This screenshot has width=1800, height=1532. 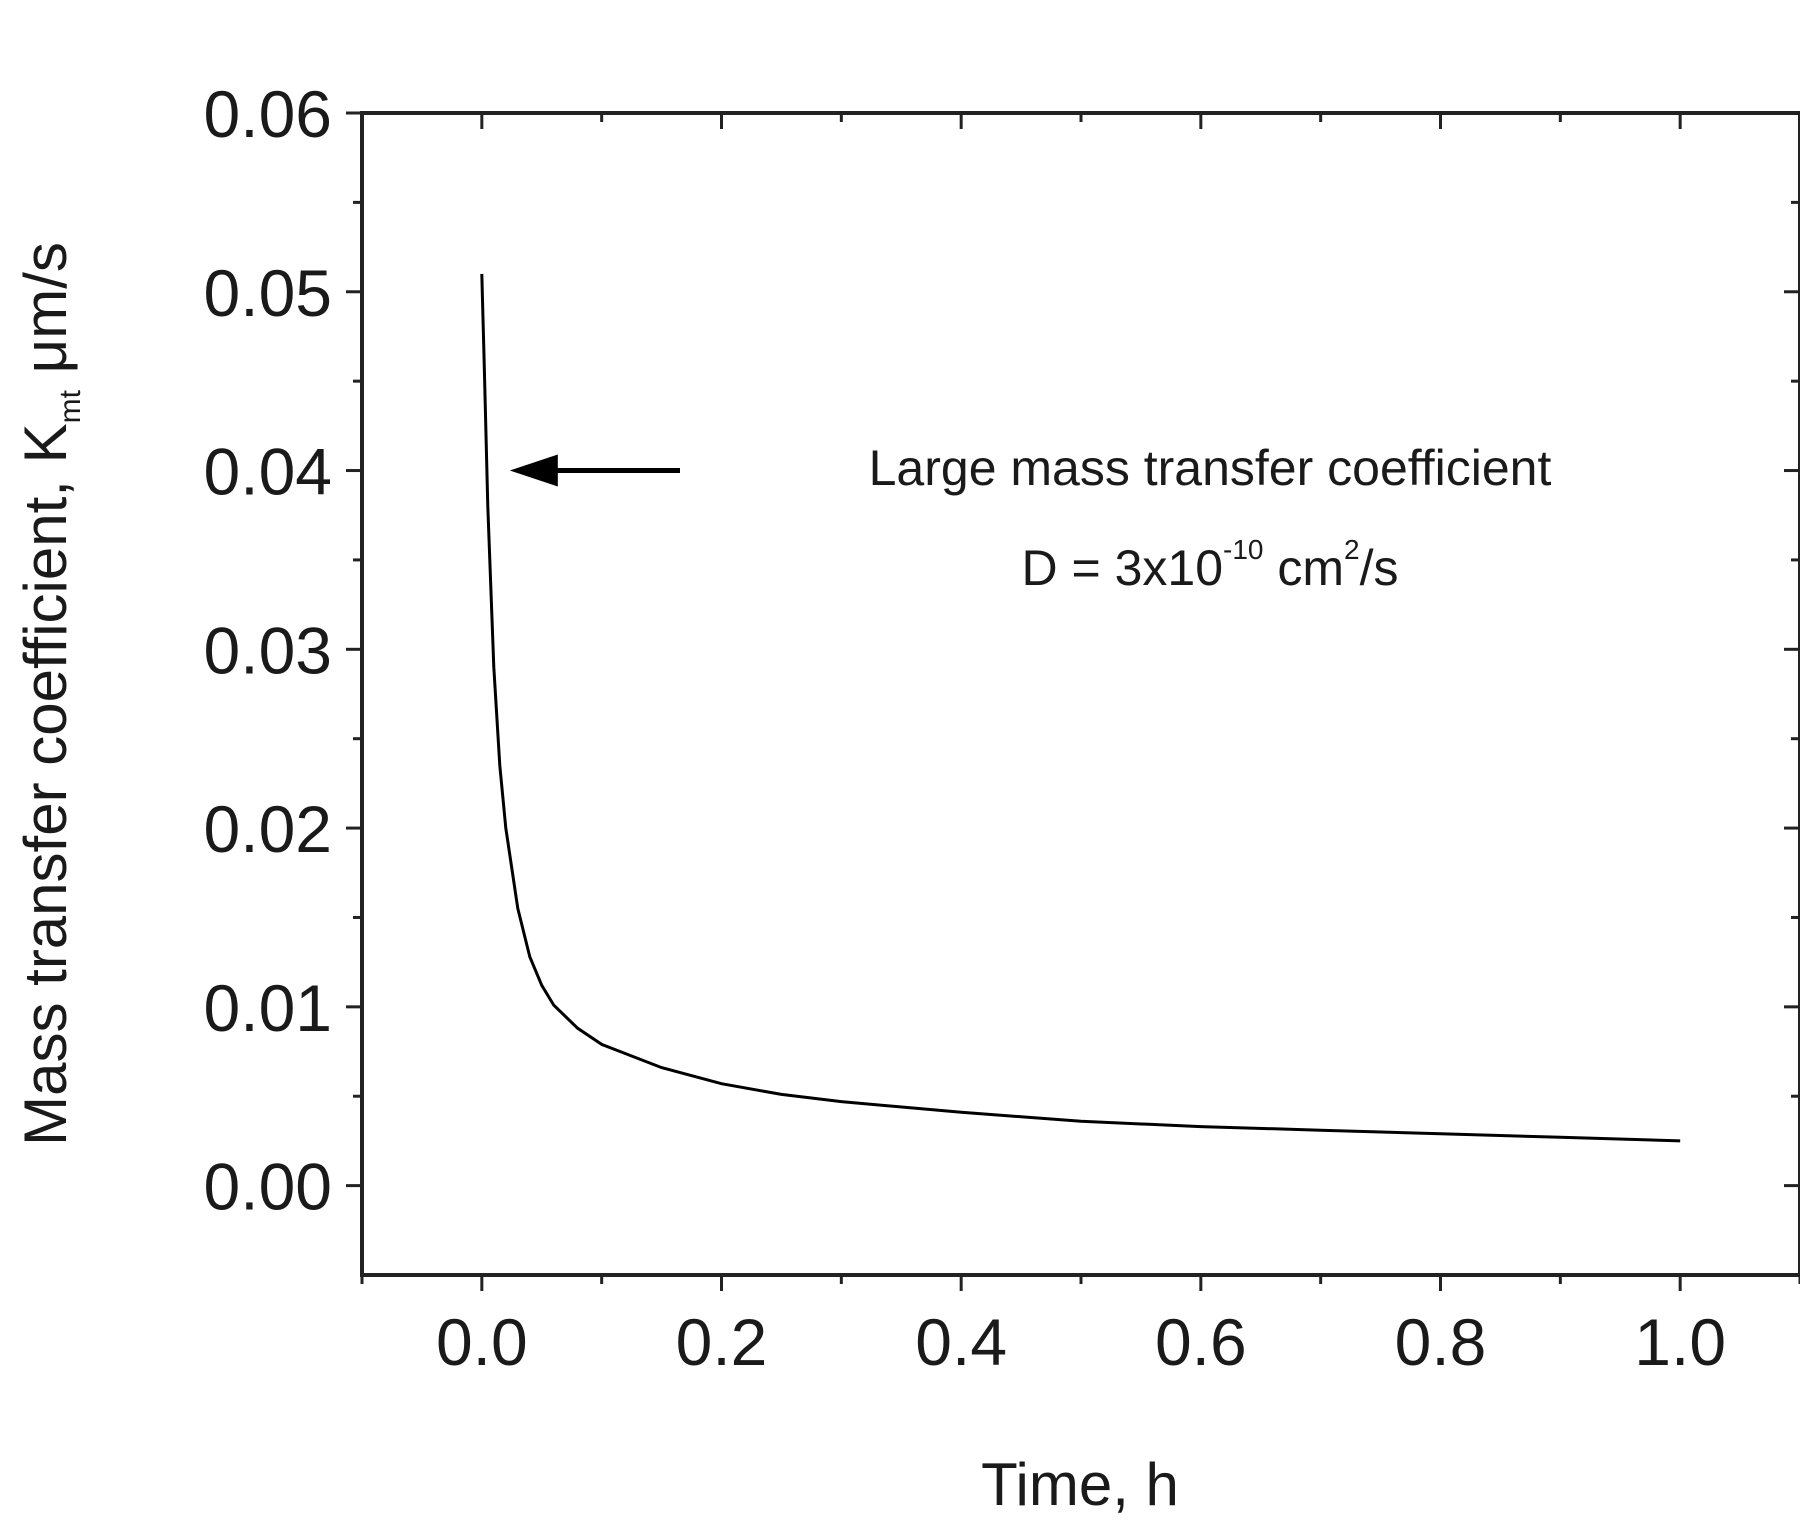 I want to click on y-tick-label: 0.06, so click(x=268, y=114).